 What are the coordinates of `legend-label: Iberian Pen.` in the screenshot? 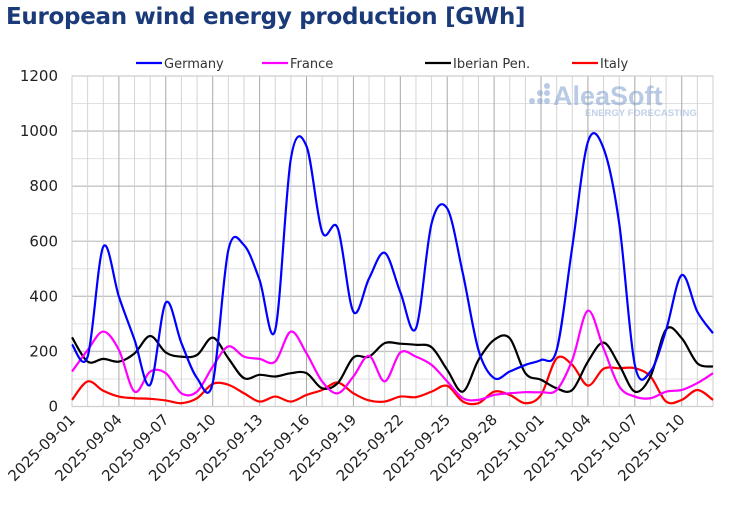 It's located at (491, 64).